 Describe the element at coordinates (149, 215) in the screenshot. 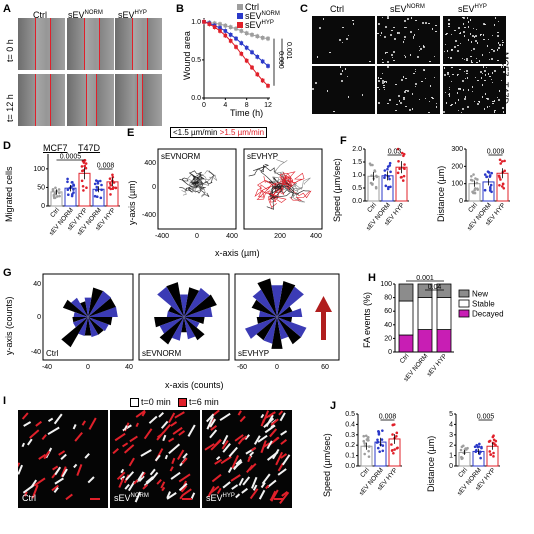

I see `e-y-tick-label: -400` at that location.